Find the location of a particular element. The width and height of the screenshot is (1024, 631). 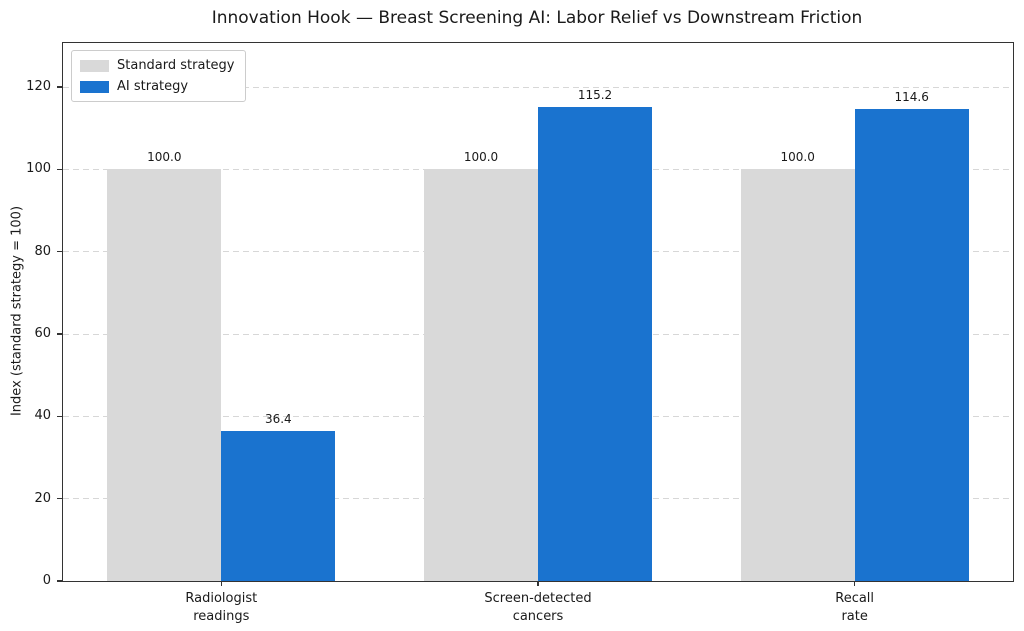

y-tick-label: 120 is located at coordinates (38, 87).